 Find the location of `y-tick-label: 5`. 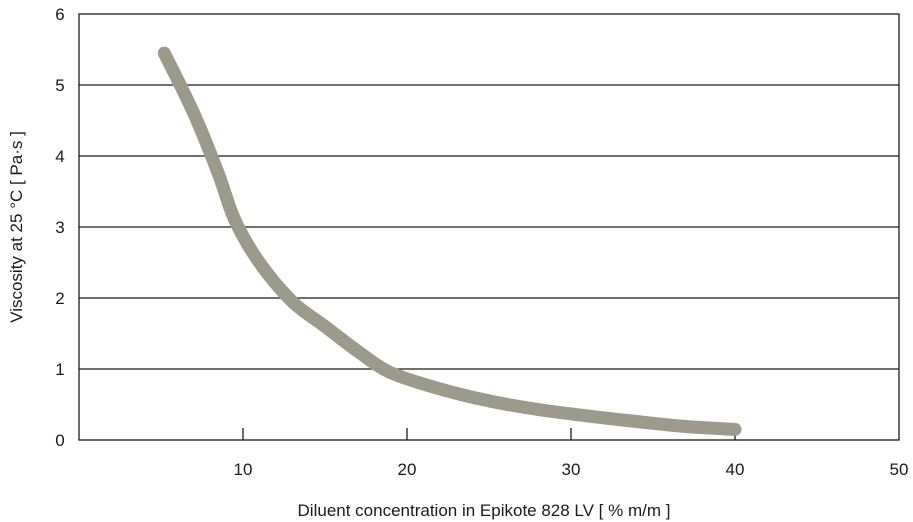

y-tick-label: 5 is located at coordinates (59, 85).